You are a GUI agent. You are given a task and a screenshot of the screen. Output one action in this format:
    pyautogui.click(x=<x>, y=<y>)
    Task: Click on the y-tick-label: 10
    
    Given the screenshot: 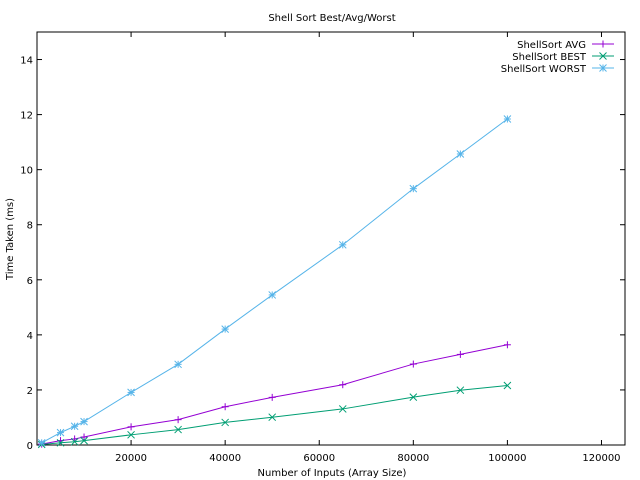 What is the action you would take?
    pyautogui.click(x=26, y=171)
    